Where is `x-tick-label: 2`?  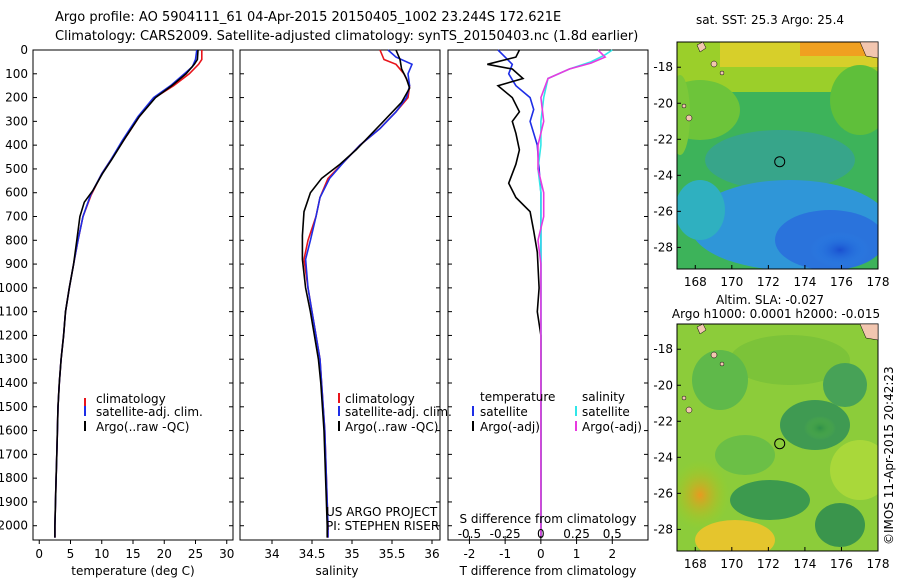
x-tick-label: 2 is located at coordinates (612, 554).